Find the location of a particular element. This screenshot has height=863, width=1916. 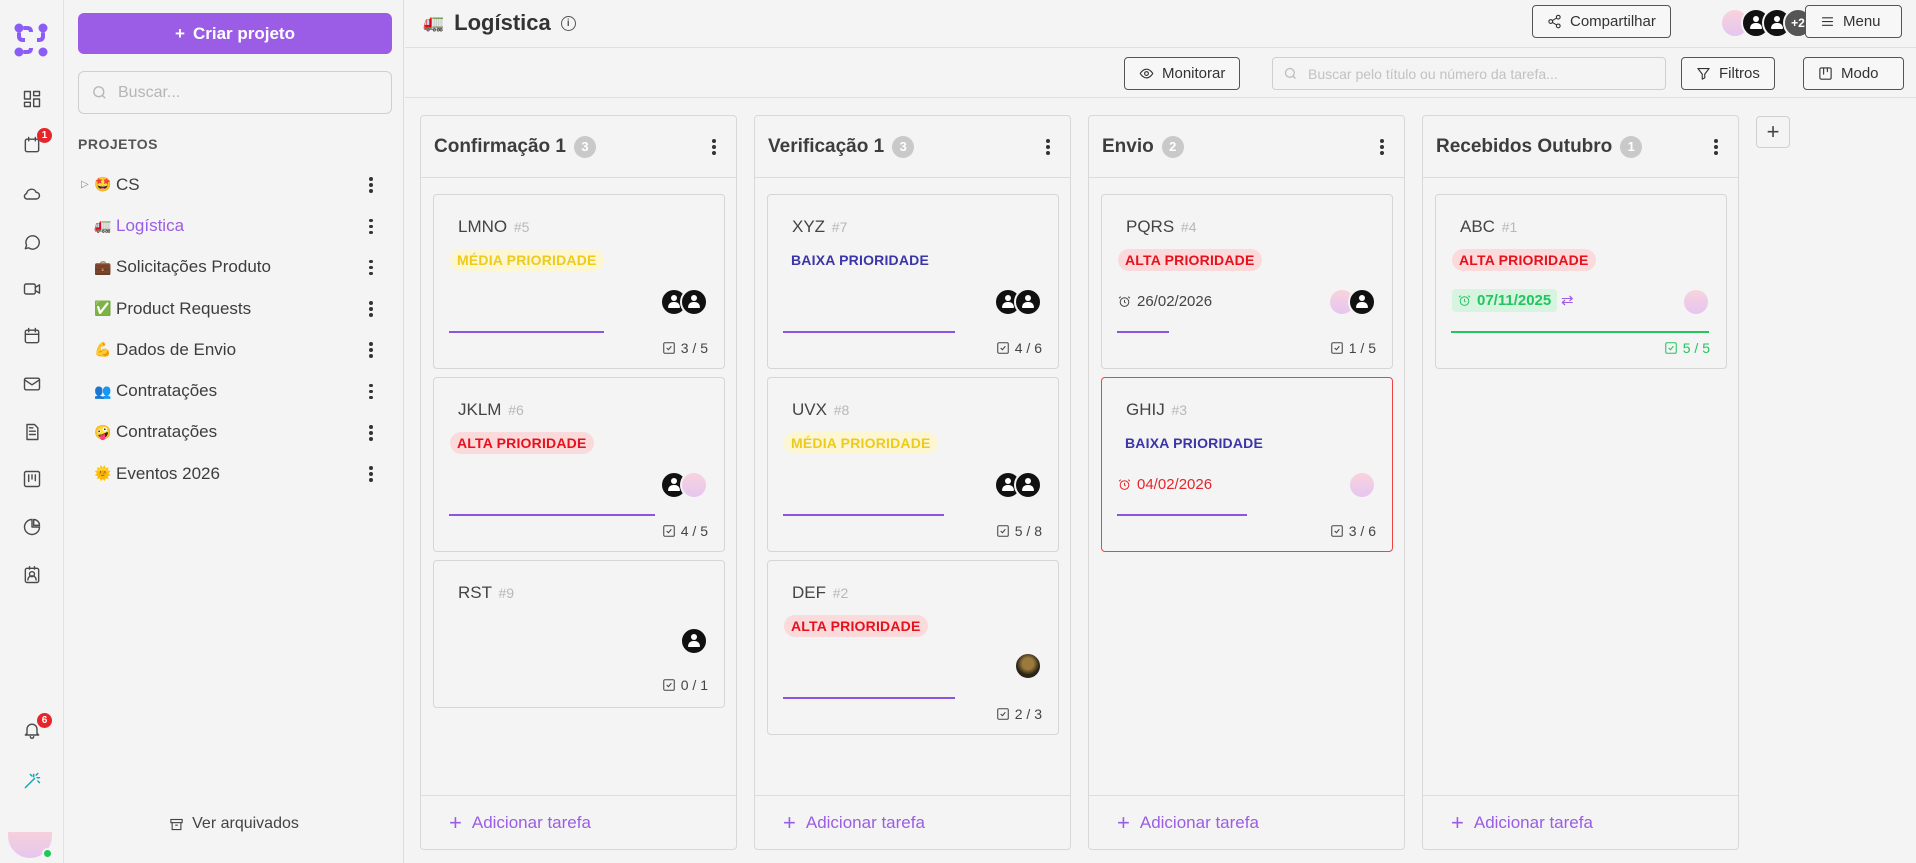

task-search is located at coordinates (1469, 73).